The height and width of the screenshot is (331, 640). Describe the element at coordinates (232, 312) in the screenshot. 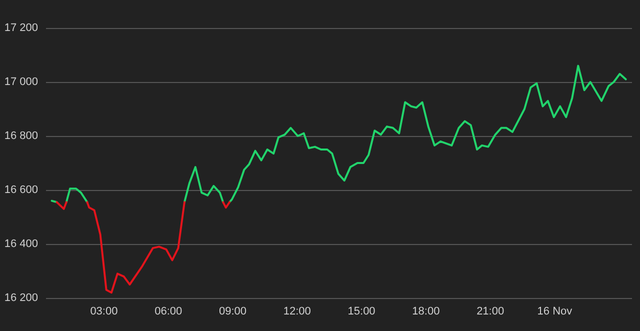

I see `x-tick-label: 09:00` at that location.